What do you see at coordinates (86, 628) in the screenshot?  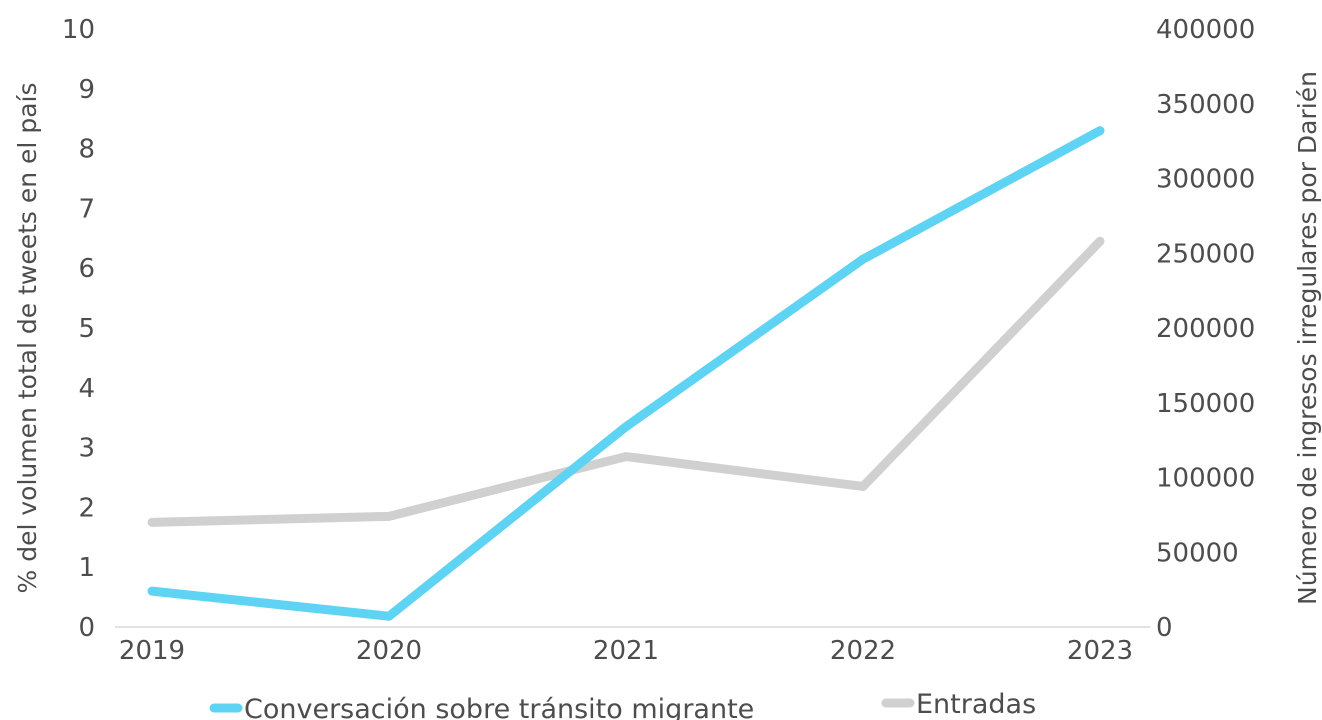 I see `y-left-tick-label: 0` at bounding box center [86, 628].